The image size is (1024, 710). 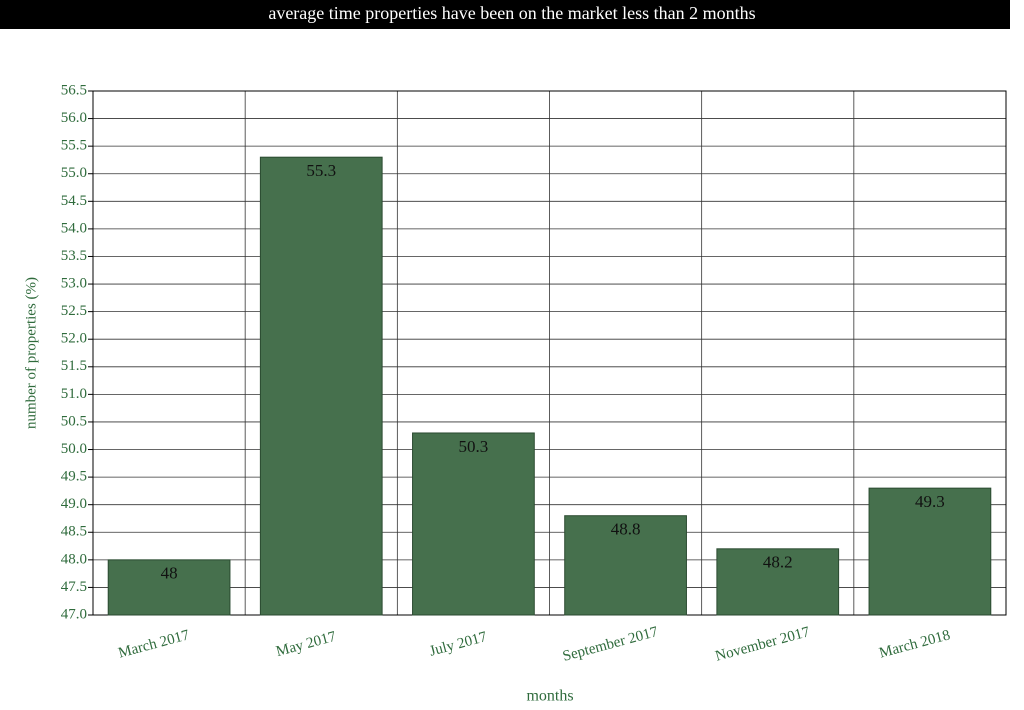 What do you see at coordinates (74, 228) in the screenshot?
I see `y-tick-label: 54.0` at bounding box center [74, 228].